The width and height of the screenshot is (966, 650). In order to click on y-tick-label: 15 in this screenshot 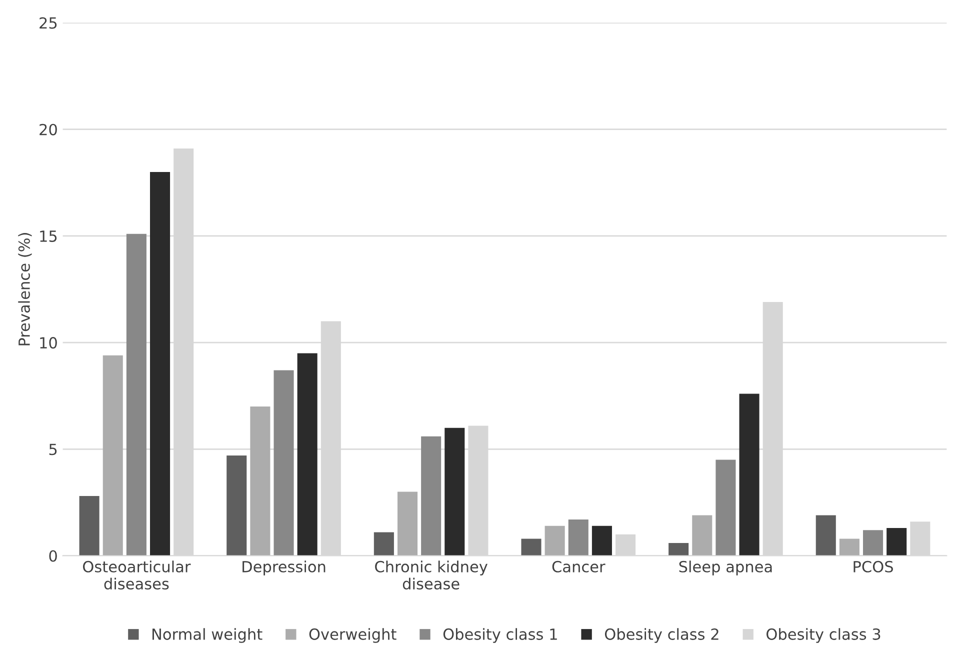, I will do `click(48, 236)`.